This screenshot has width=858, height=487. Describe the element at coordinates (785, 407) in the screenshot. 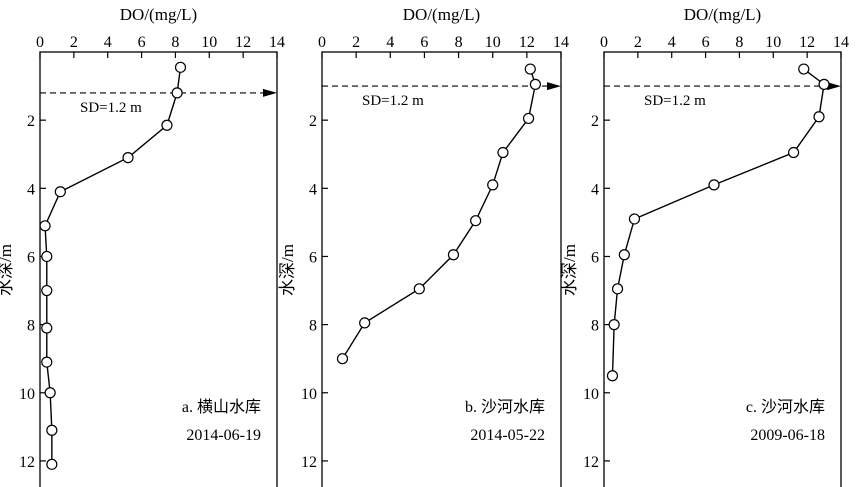

I see `panel-label: c. 沙河水库` at that location.